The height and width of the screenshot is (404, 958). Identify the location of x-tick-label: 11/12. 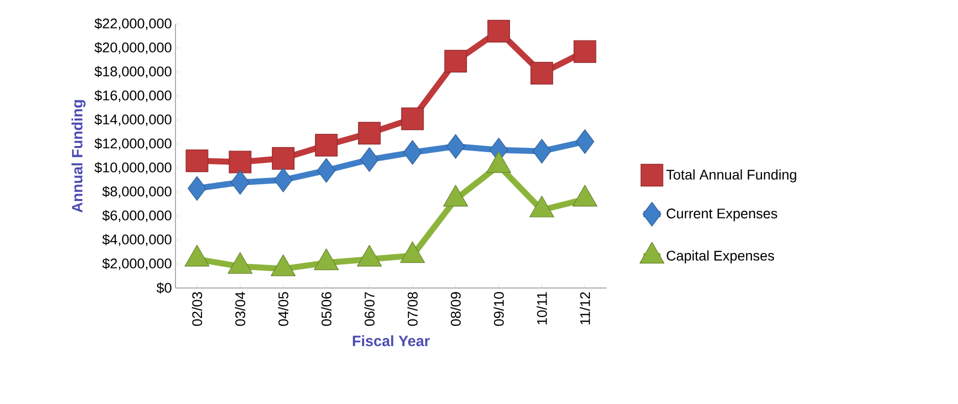
(585, 308).